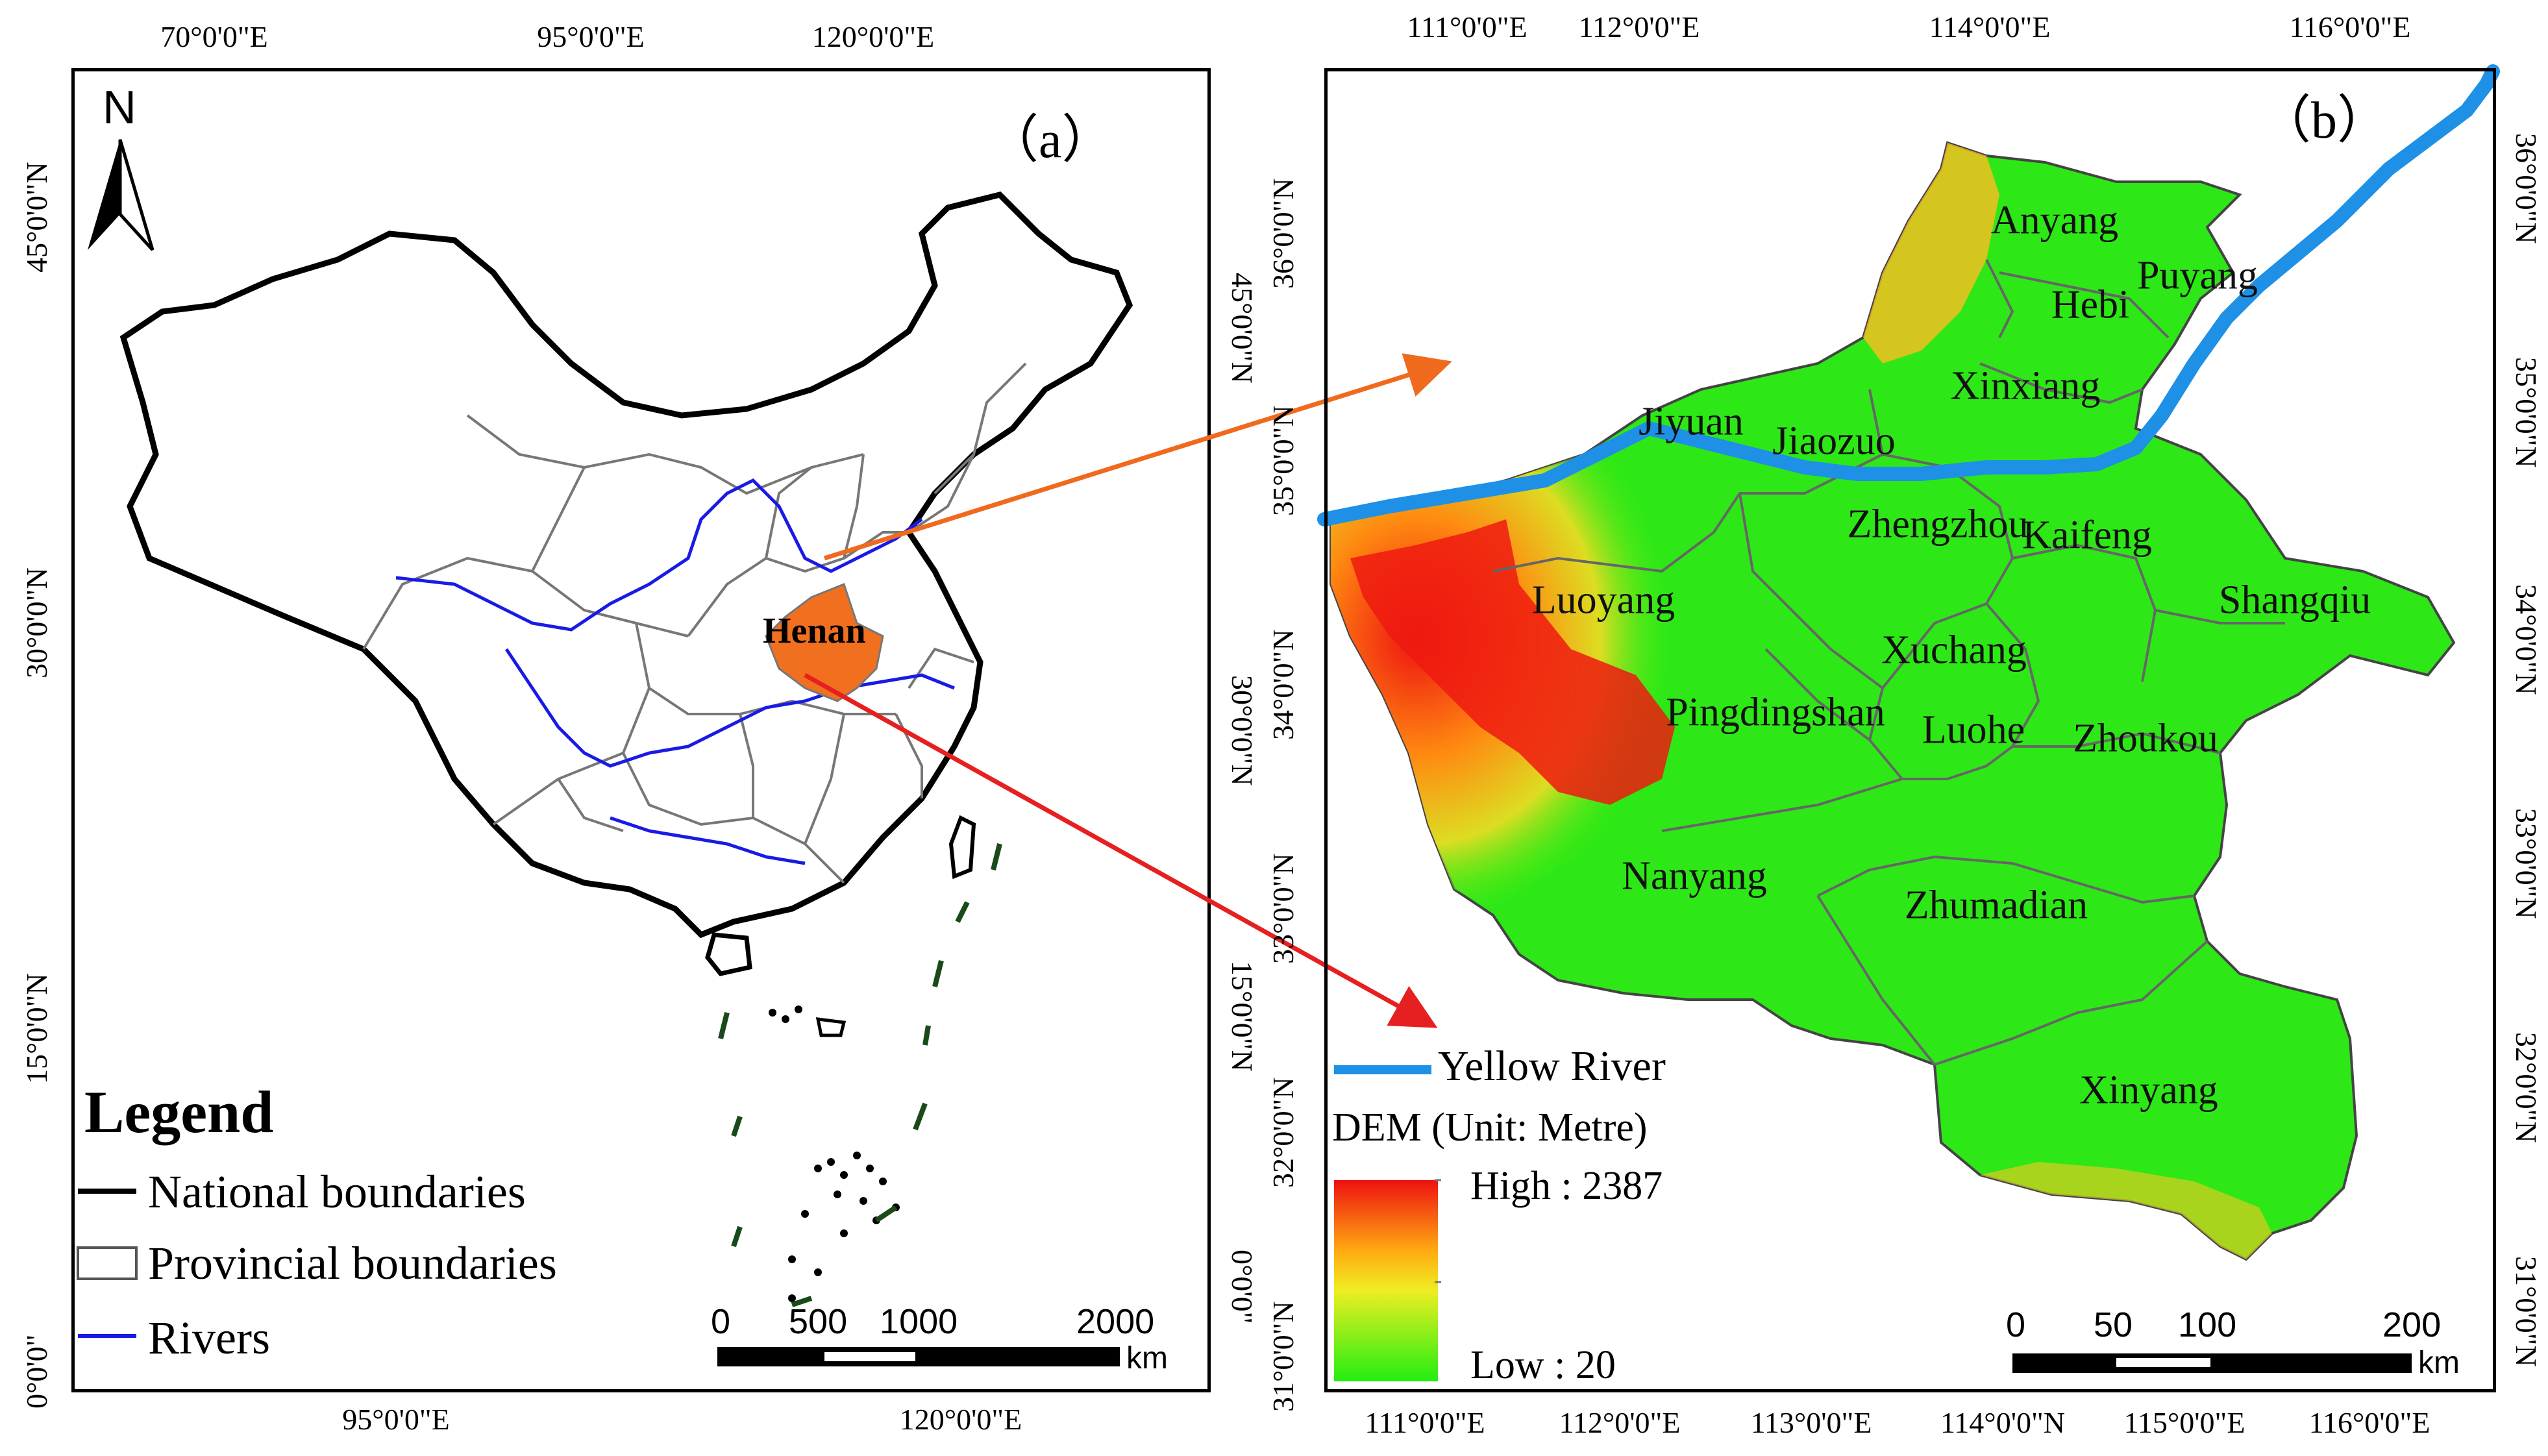 The height and width of the screenshot is (1456, 2548). I want to click on b-left-lat-tick-3: 34°0'0"N, so click(1283, 684).